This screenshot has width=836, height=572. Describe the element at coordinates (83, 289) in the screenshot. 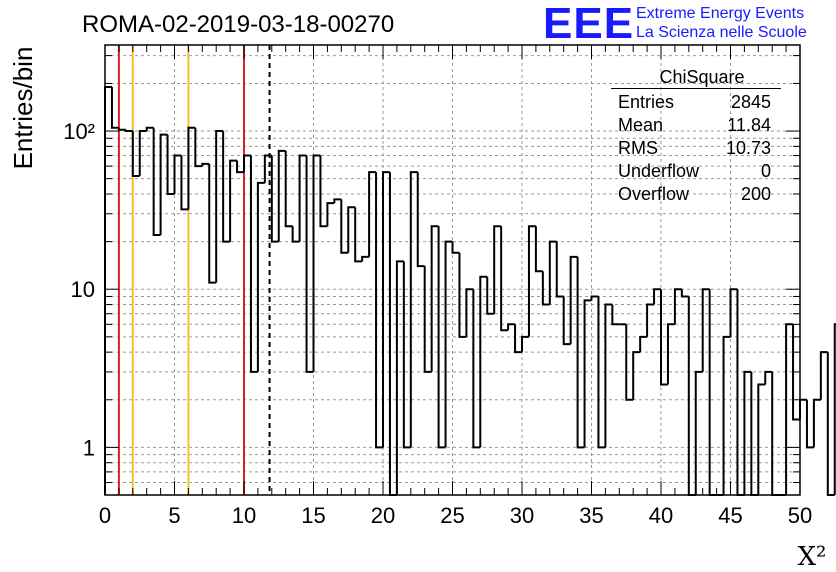

I see `y-tick-label: 10` at that location.